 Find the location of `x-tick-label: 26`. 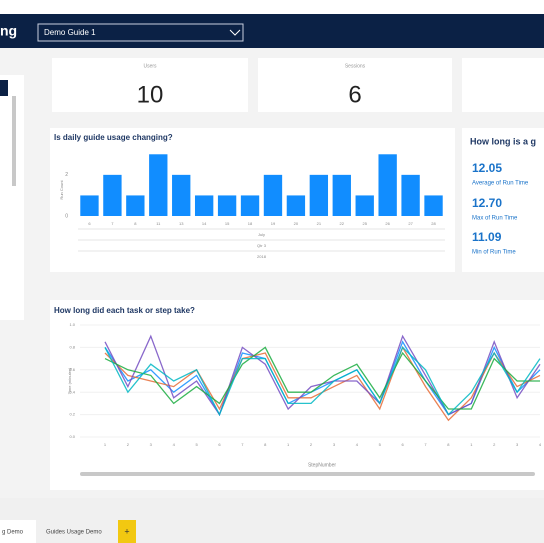

x-tick-label: 26 is located at coordinates (387, 223).